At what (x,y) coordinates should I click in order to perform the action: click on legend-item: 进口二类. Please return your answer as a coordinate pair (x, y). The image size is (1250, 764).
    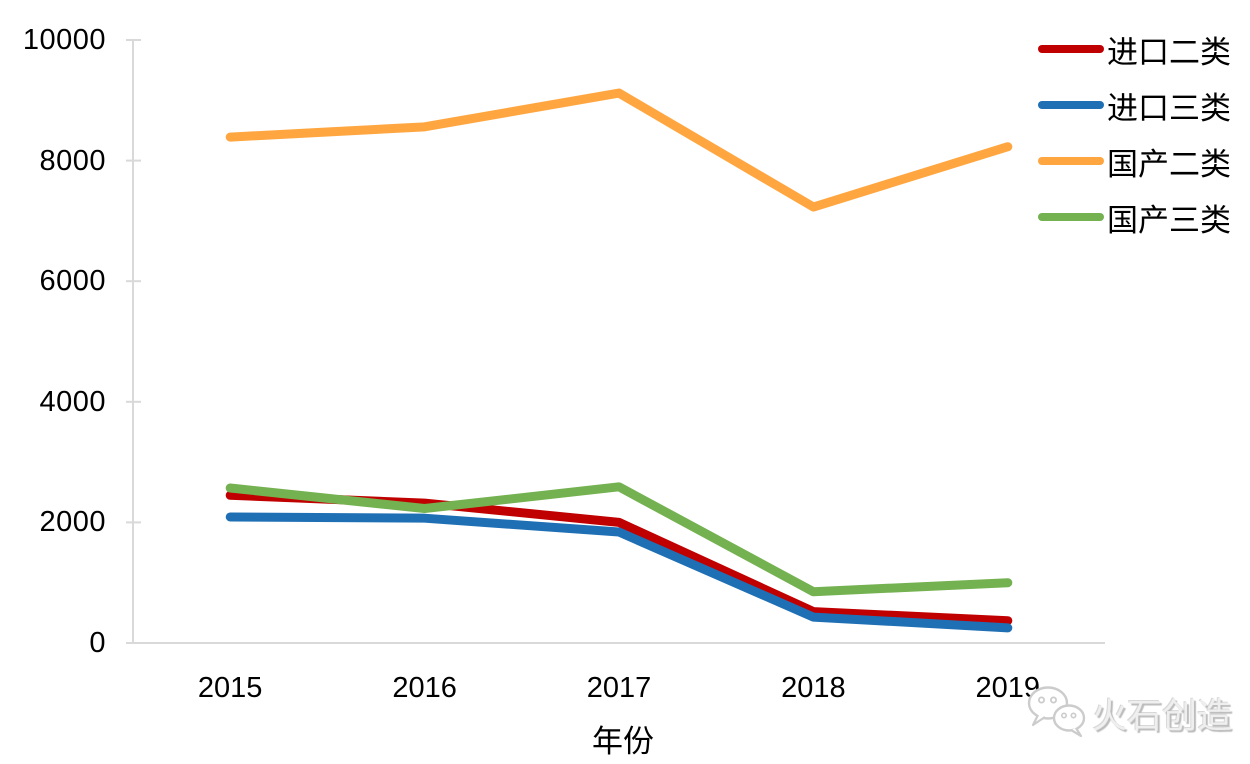
    Looking at the image, I should click on (1134, 49).